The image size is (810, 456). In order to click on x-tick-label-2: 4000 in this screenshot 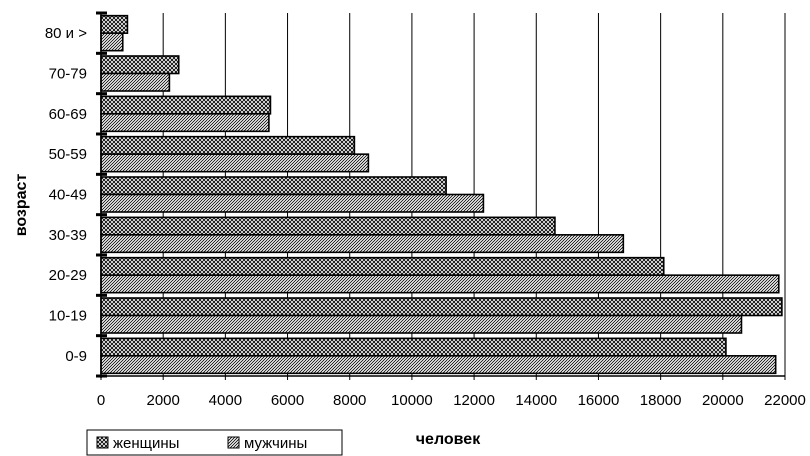, I will do `click(225, 400)`.